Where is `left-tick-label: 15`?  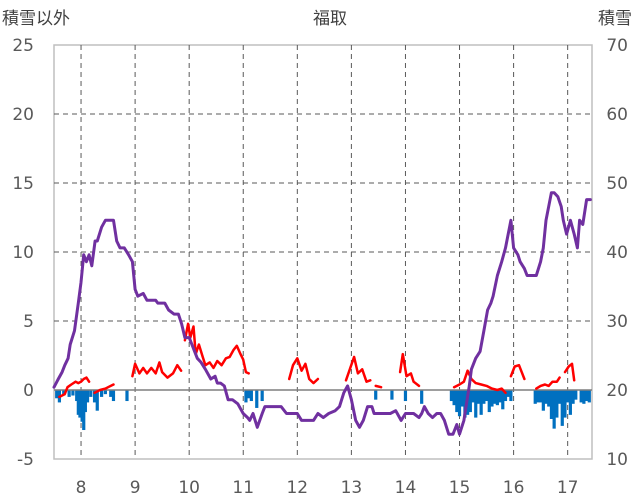 left-tick-label: 15 is located at coordinates (23, 184).